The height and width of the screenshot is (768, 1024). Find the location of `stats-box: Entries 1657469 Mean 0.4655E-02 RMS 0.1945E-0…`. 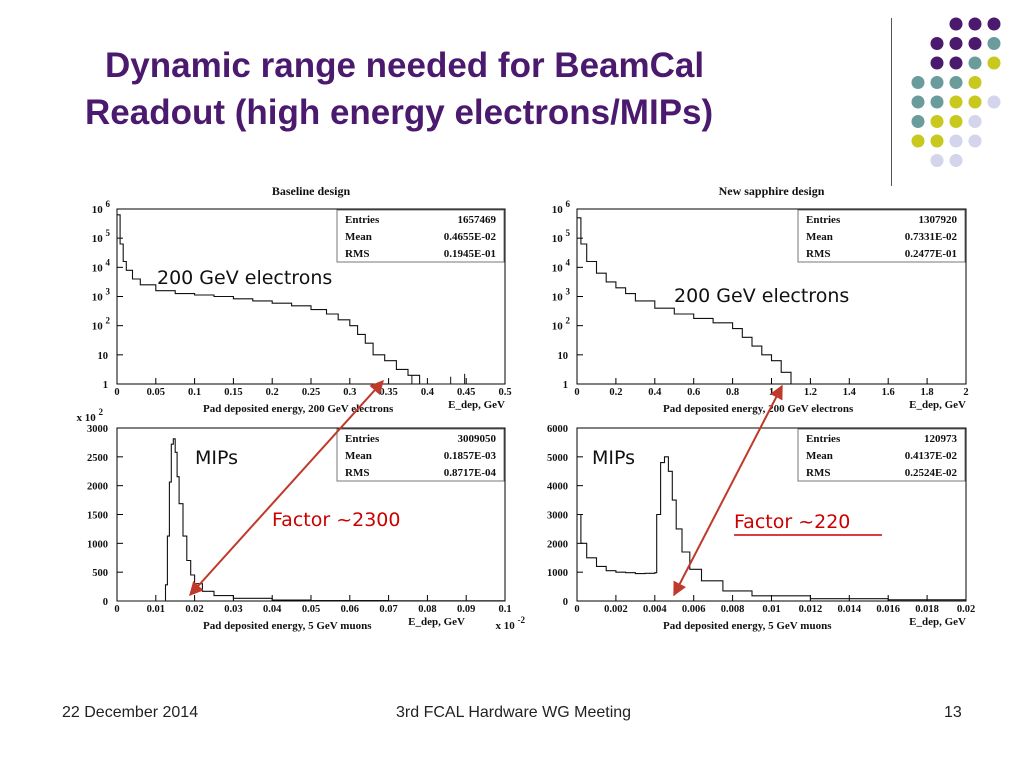

stats-box: Entries 1657469 Mean 0.4655E-02 RMS 0.1945E-0… is located at coordinates (420, 236).